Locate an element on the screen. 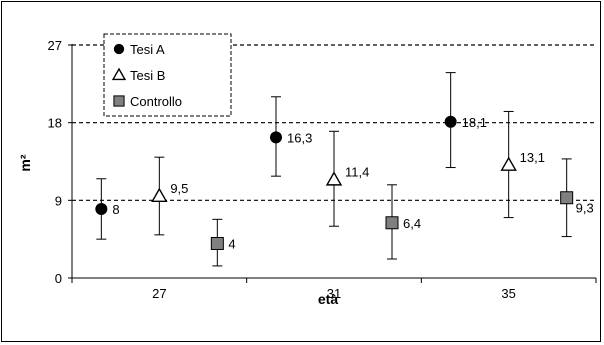  y-tick-label: 27 is located at coordinates (55, 45).